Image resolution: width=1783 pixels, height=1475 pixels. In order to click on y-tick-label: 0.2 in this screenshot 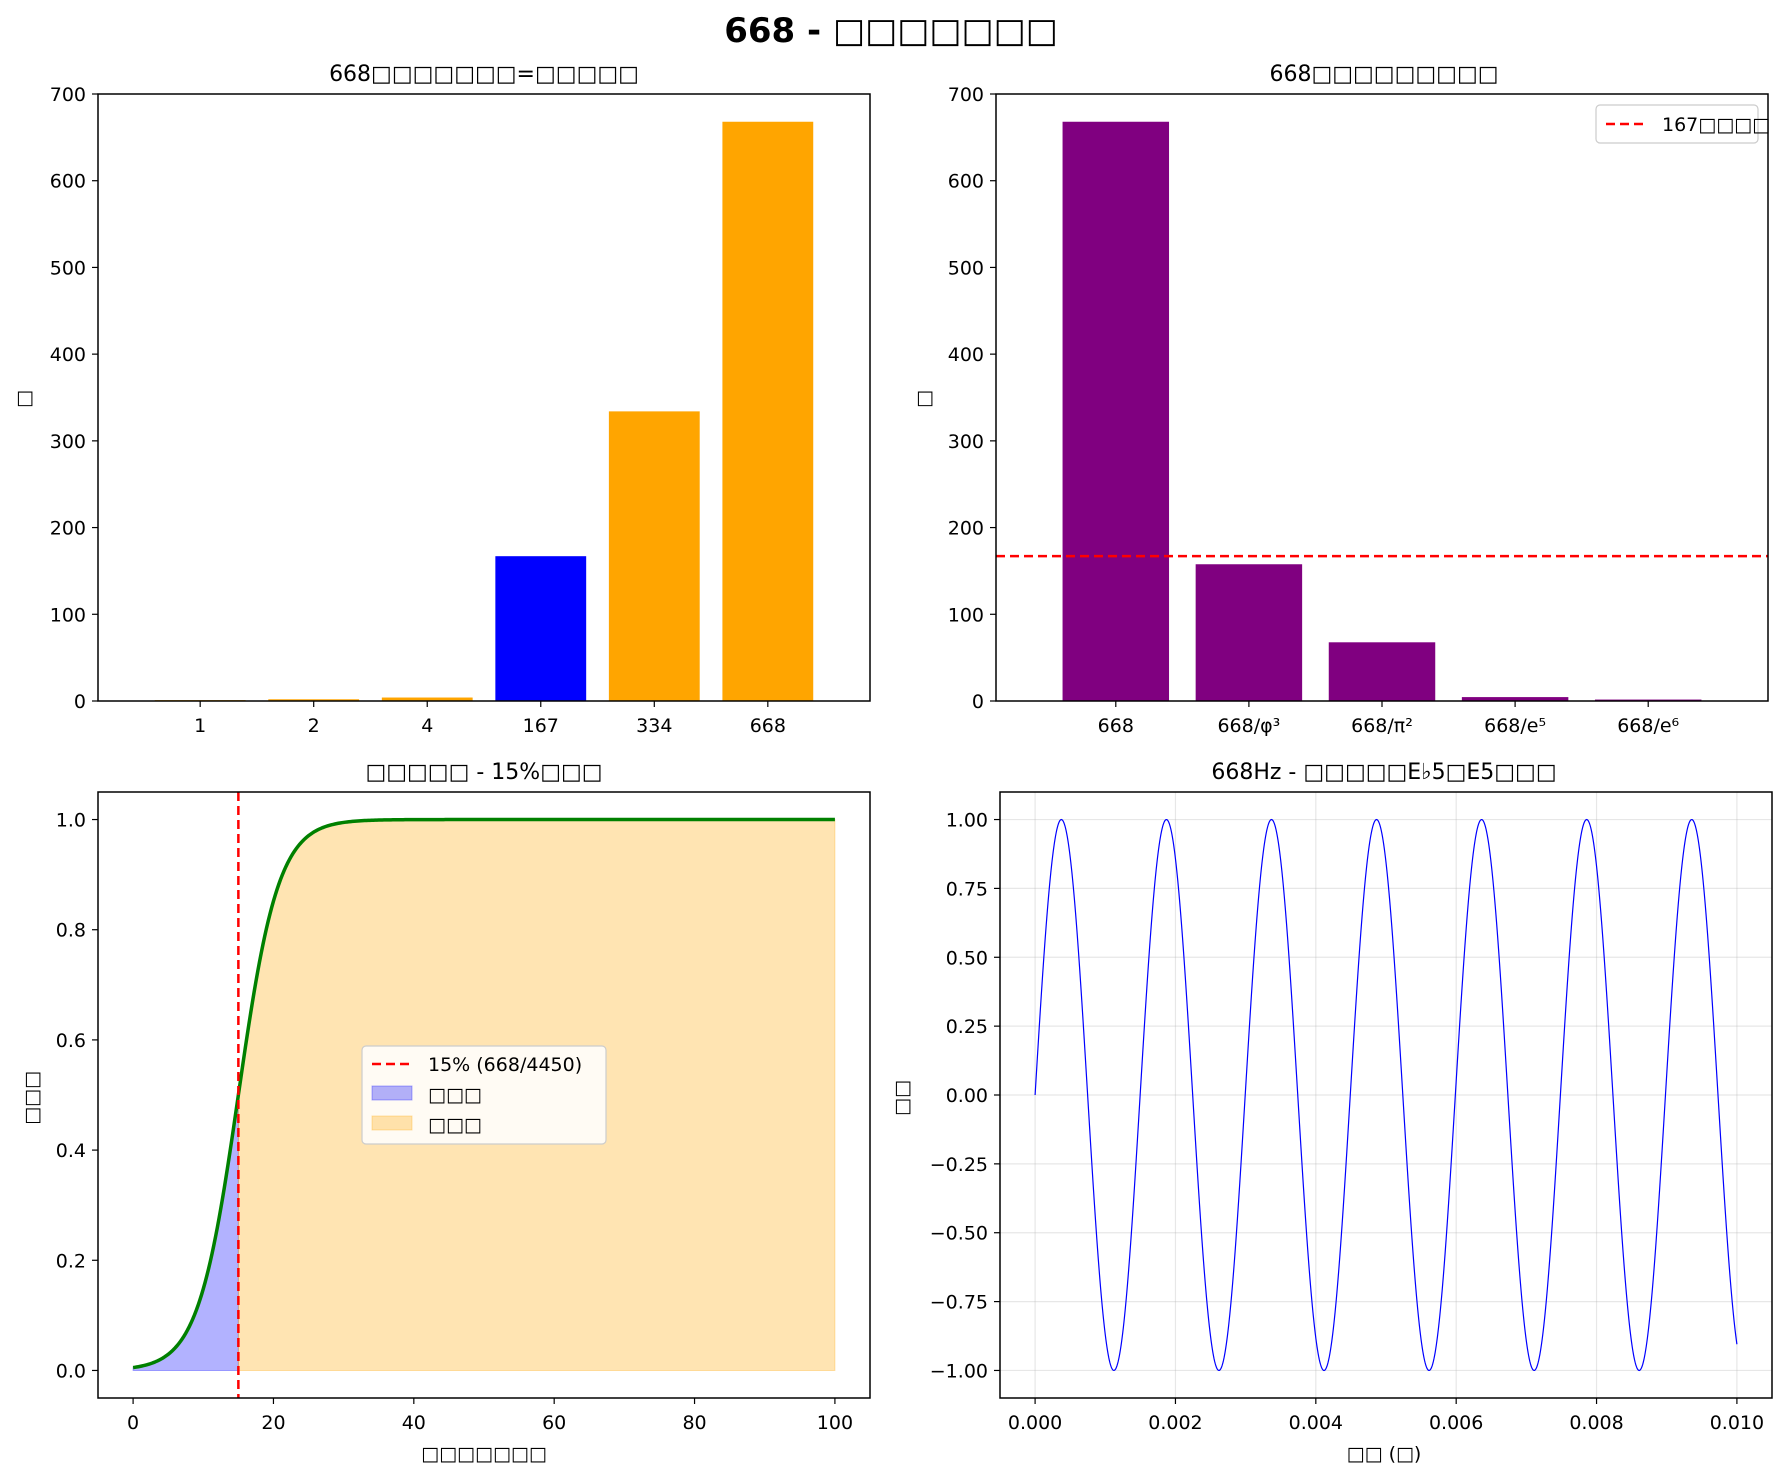, I will do `click(71, 1261)`.